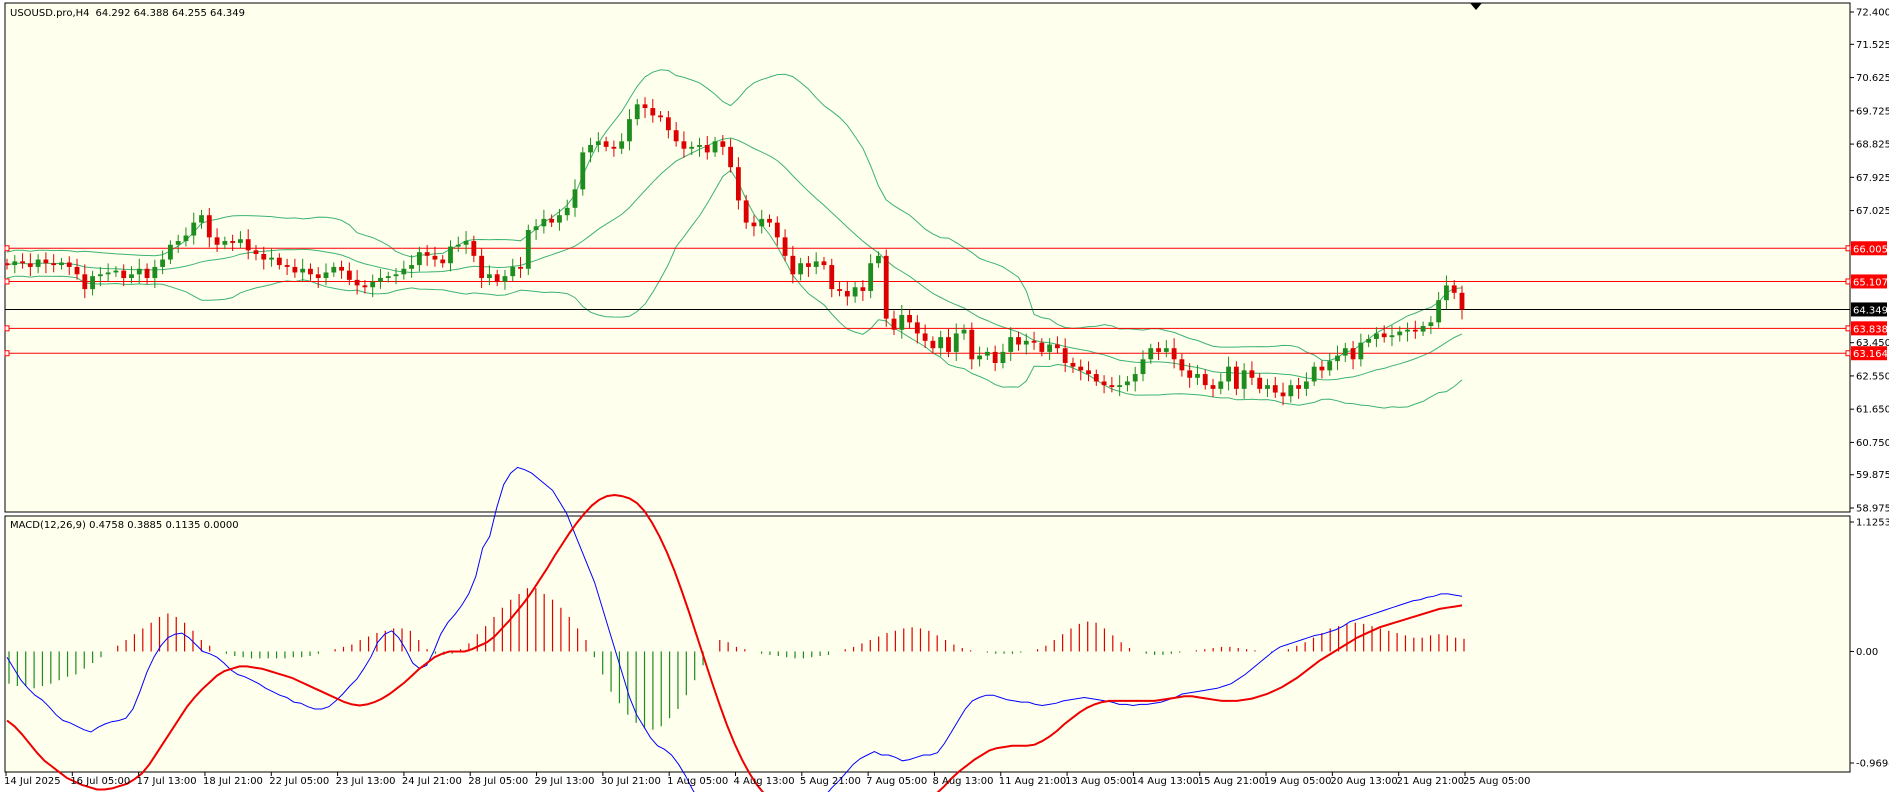 This screenshot has height=792, width=1889. Describe the element at coordinates (1872, 343) in the screenshot. I see `price-tick-label: 63.450` at that location.